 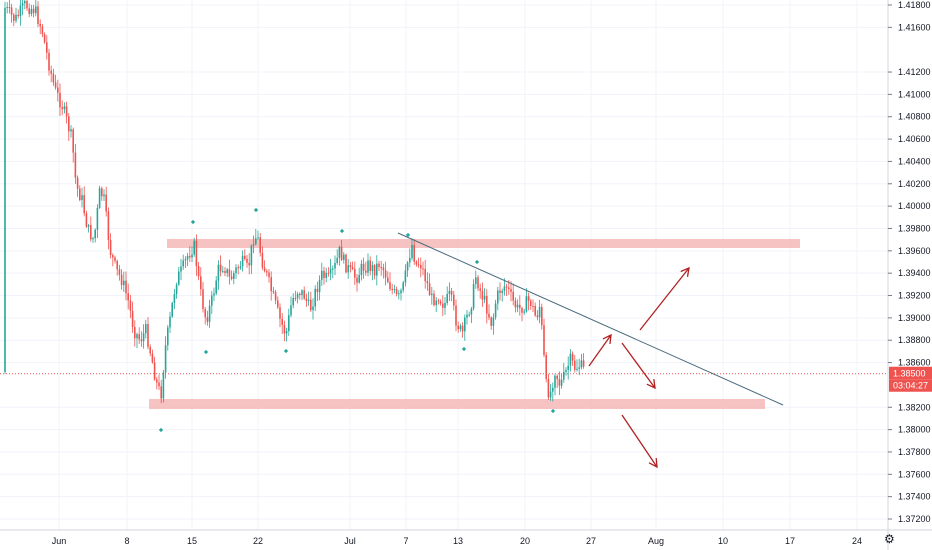 I want to click on y-tick-label: 1.39600, so click(x=914, y=251).